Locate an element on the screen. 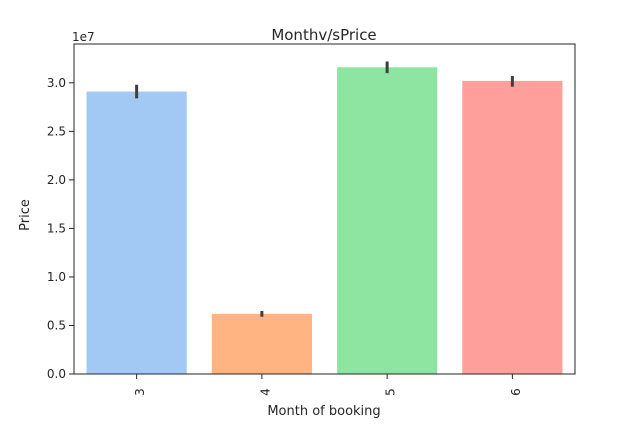  x-tick-label-5: 5 is located at coordinates (391, 392).